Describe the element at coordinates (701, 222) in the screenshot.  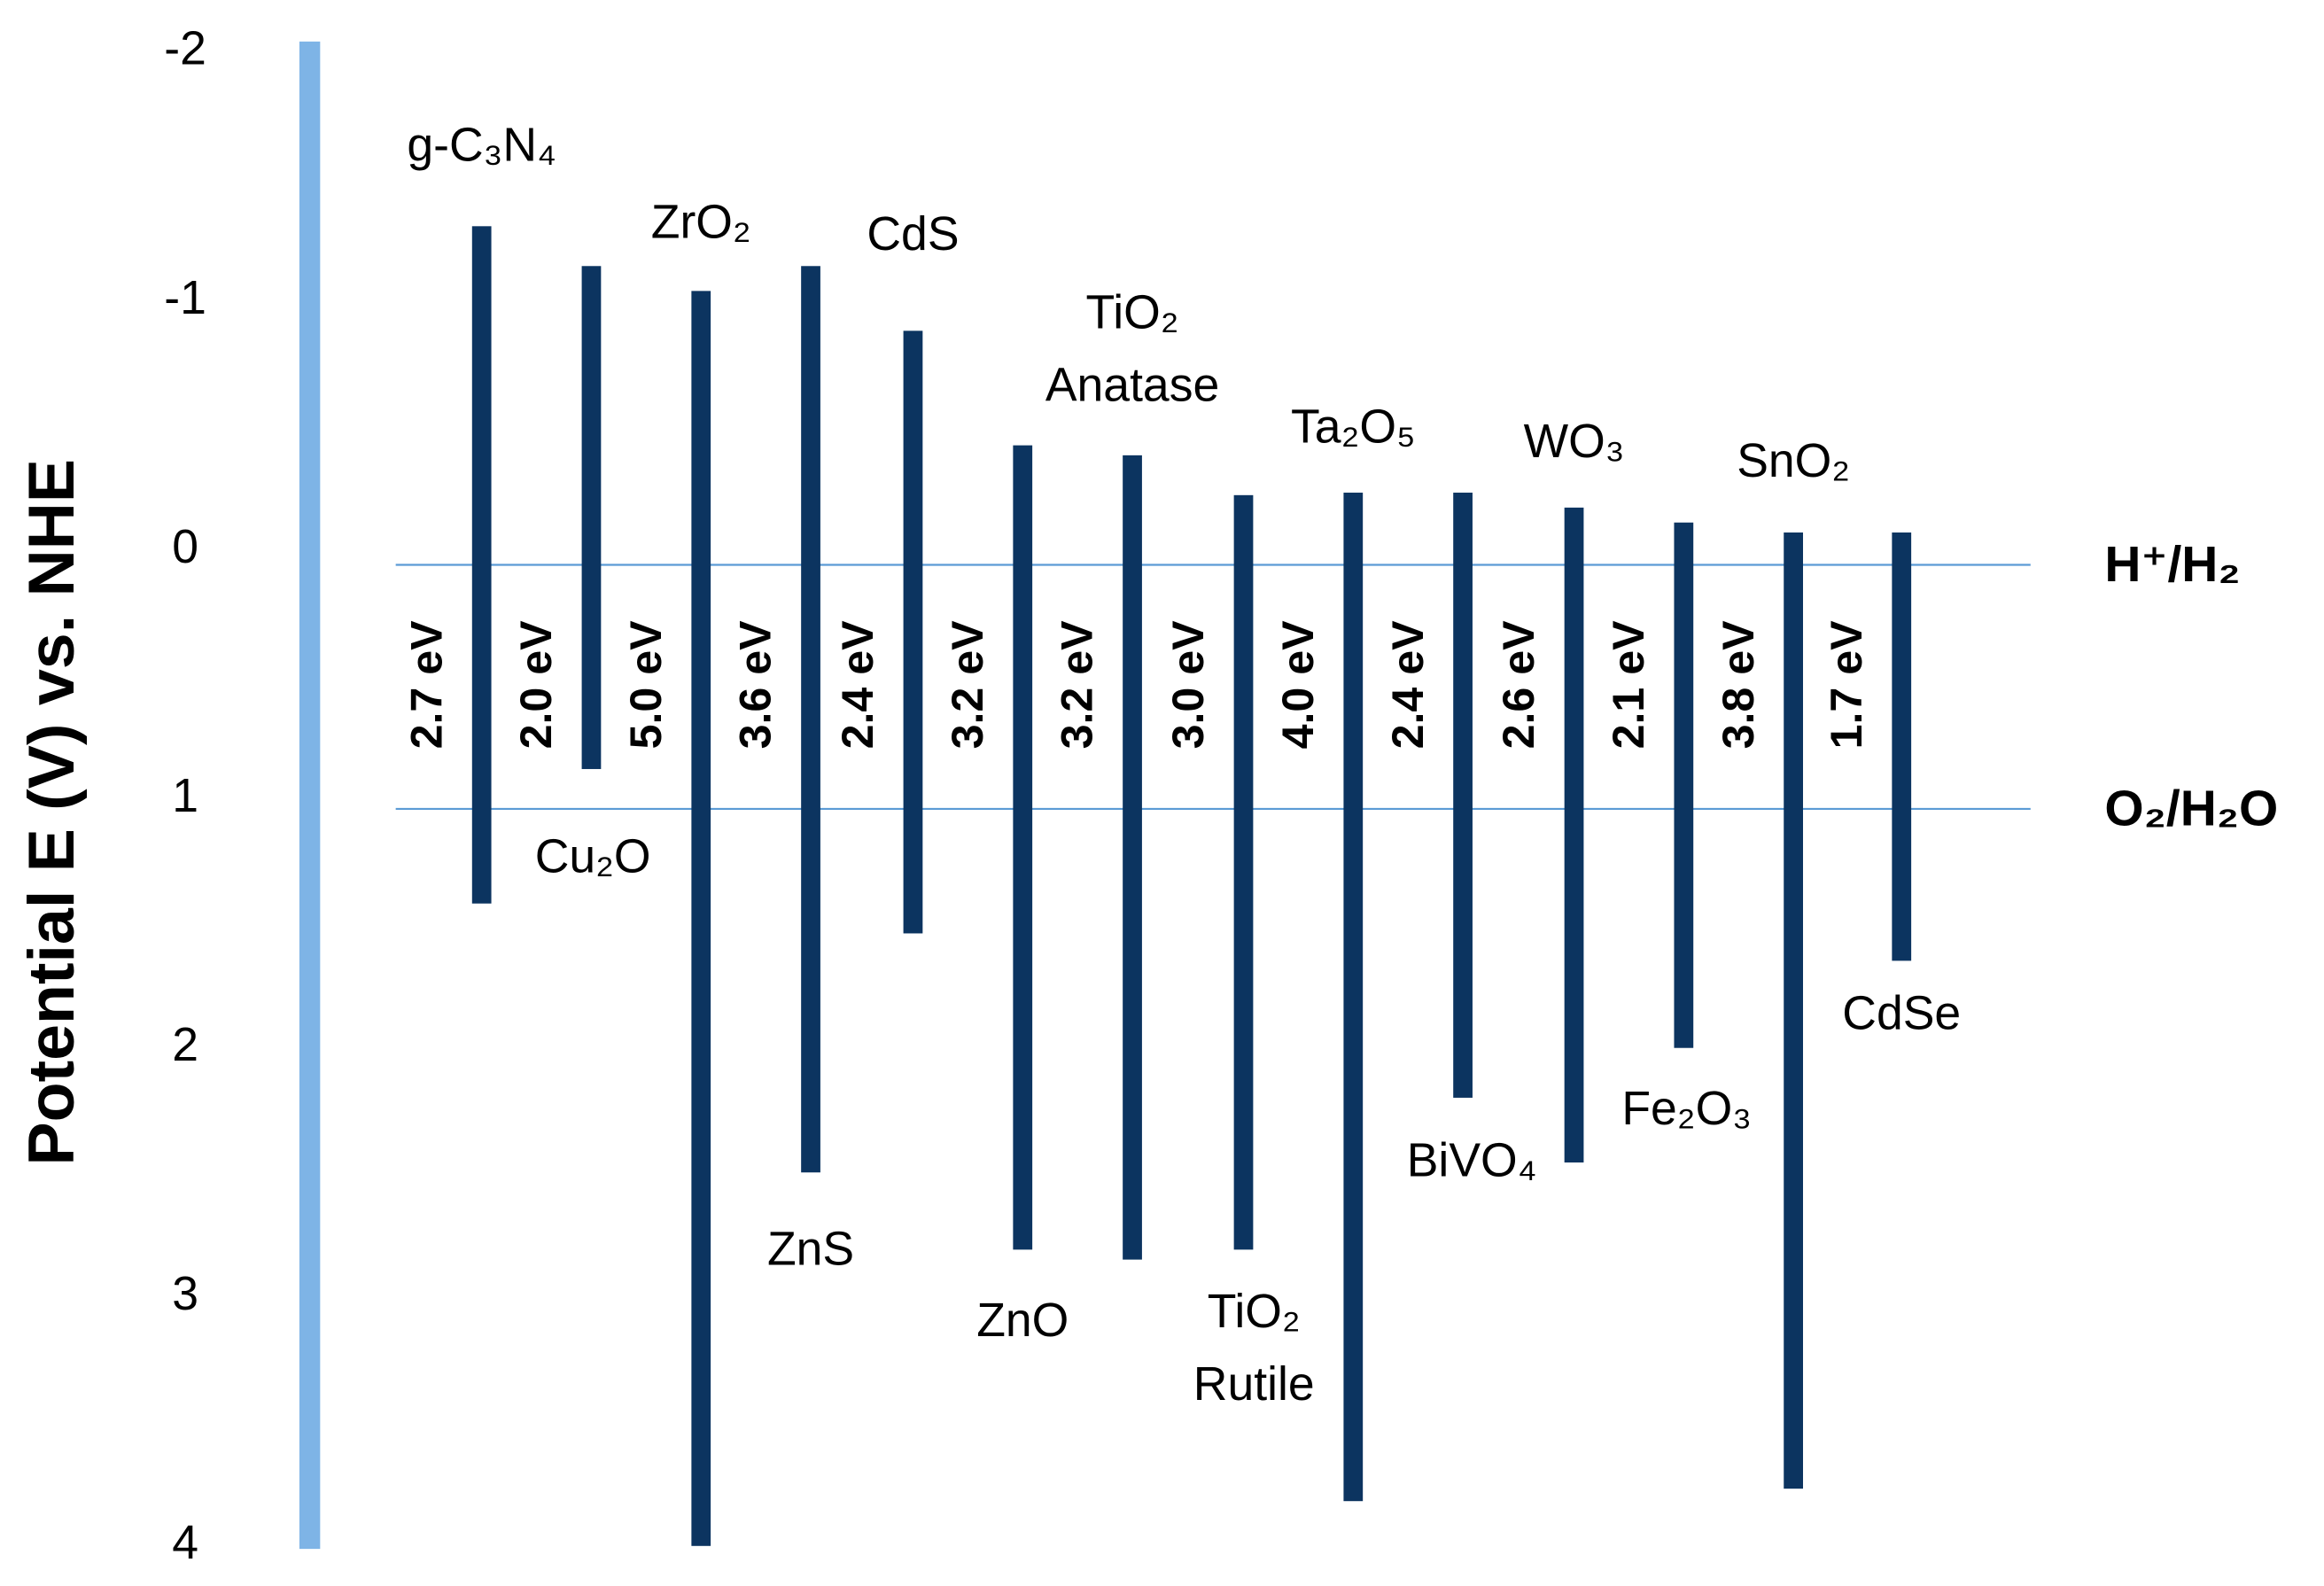
I see `material-label: ZrO₂` at that location.